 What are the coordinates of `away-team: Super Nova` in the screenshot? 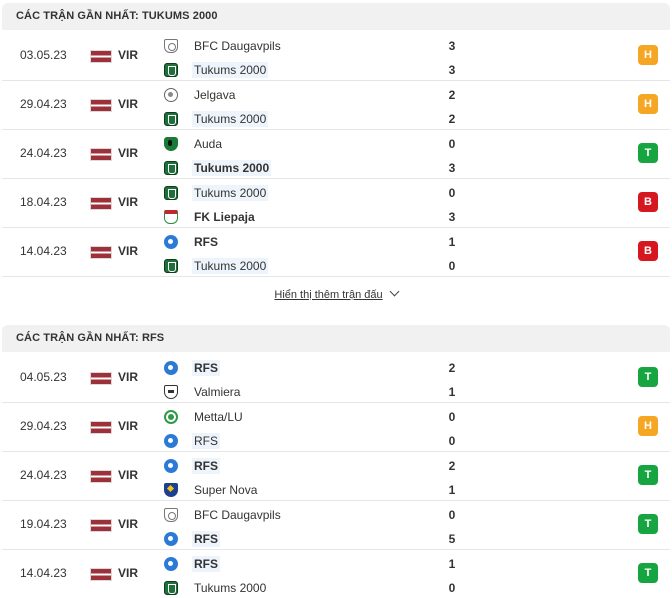 It's located at (211, 490).